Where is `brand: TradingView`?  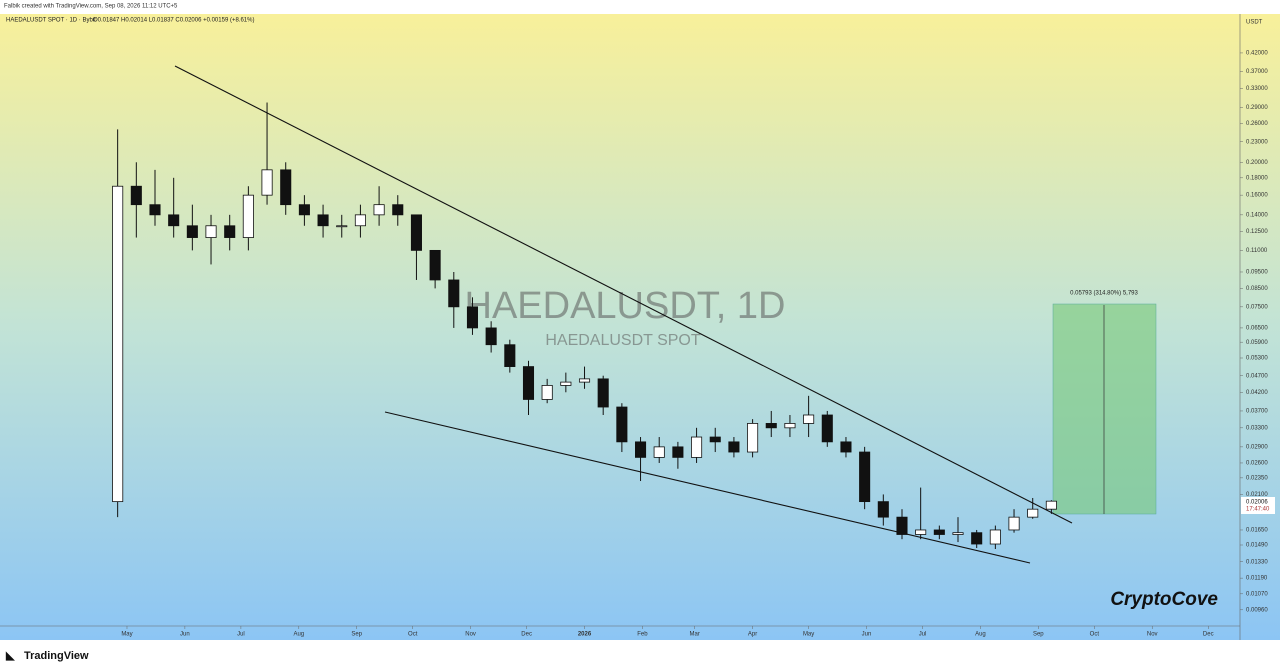
brand: TradingView is located at coordinates (56, 656).